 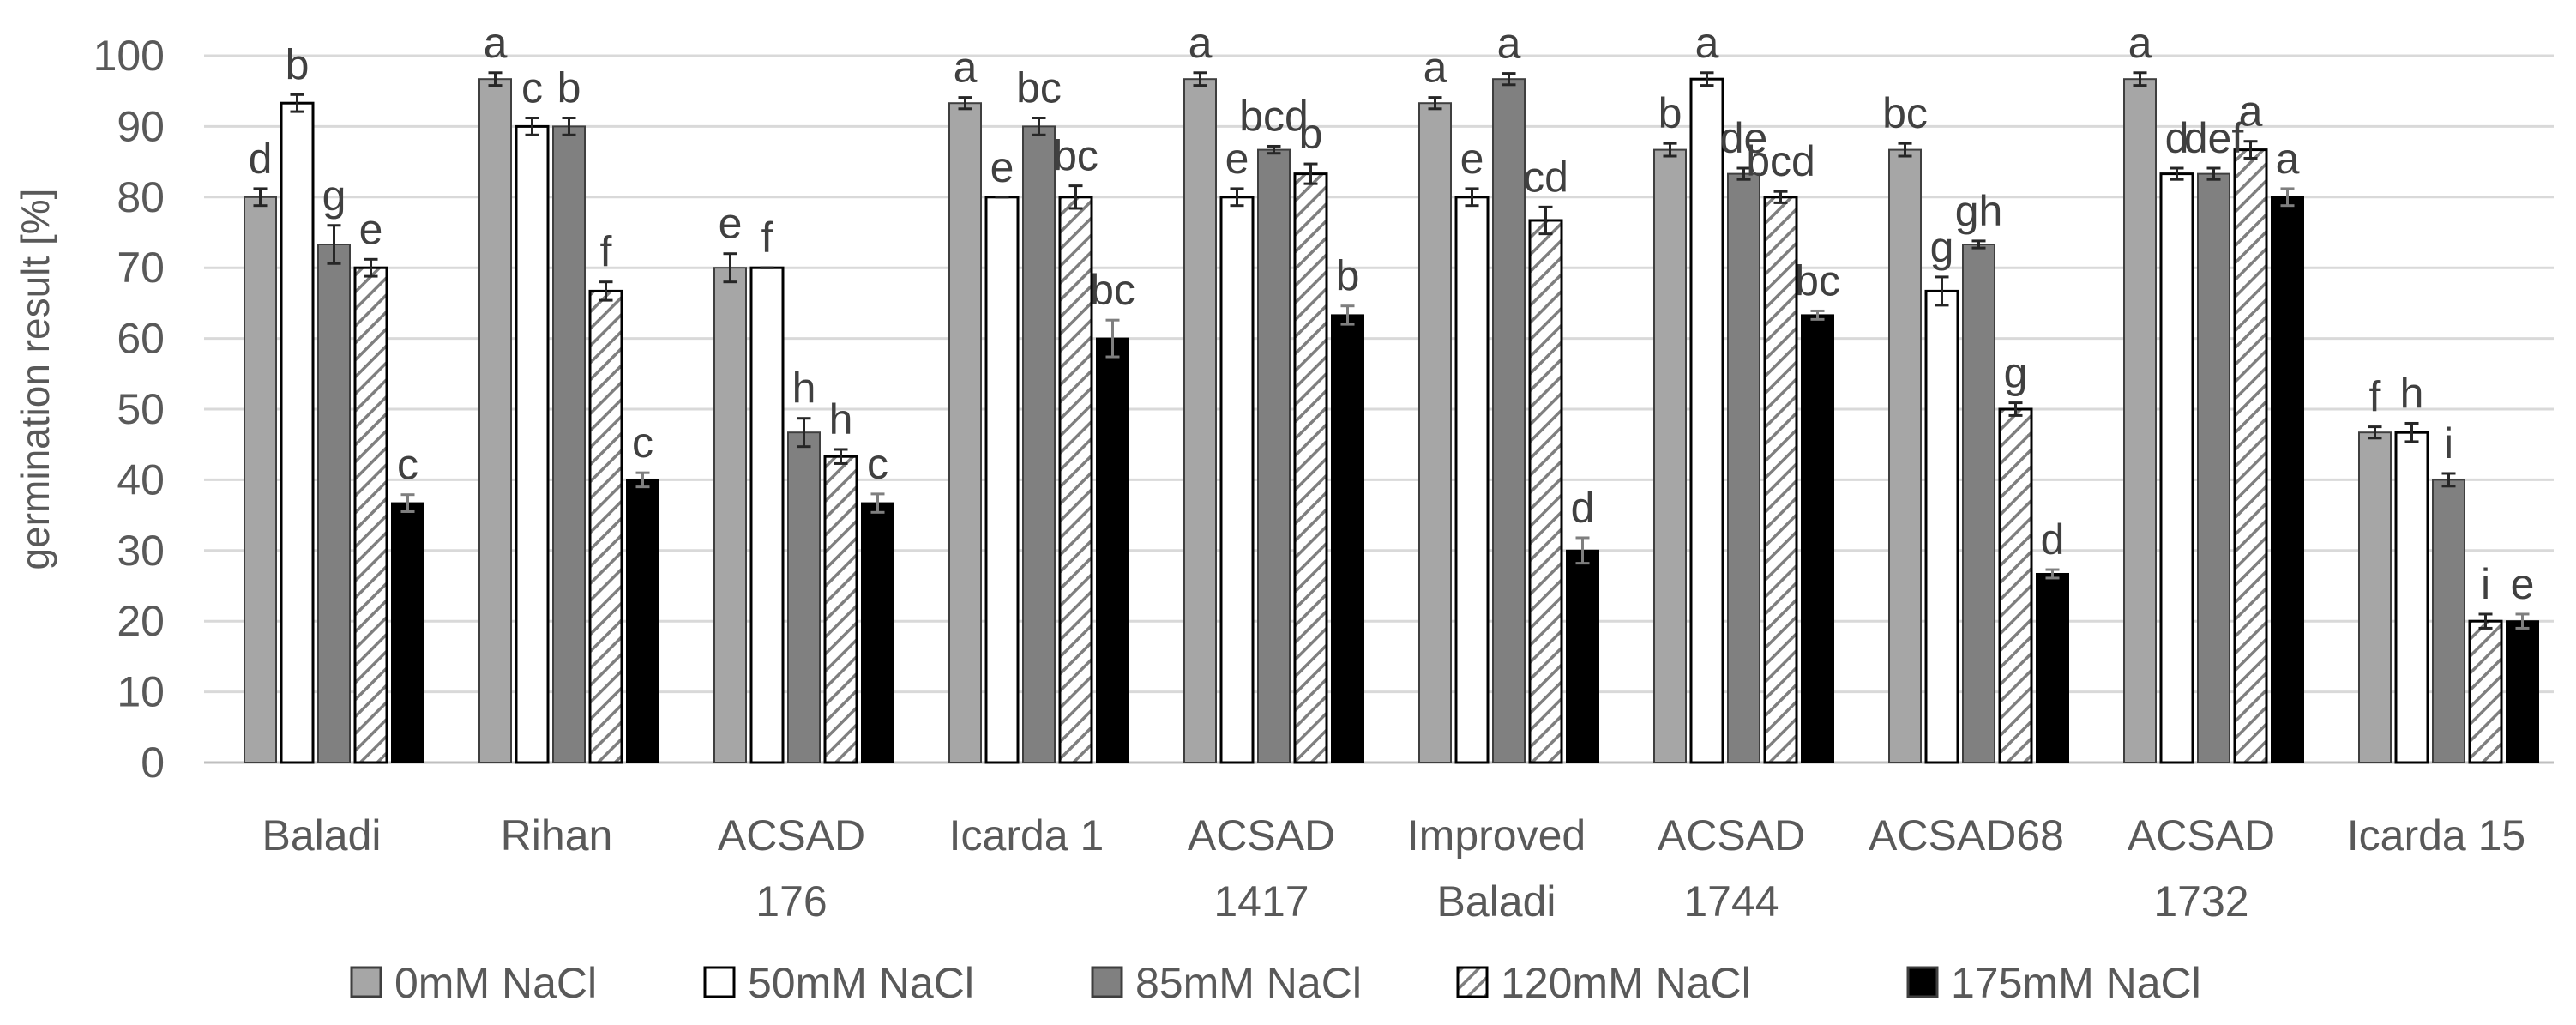 I want to click on significance-letter: gh, so click(x=1979, y=211).